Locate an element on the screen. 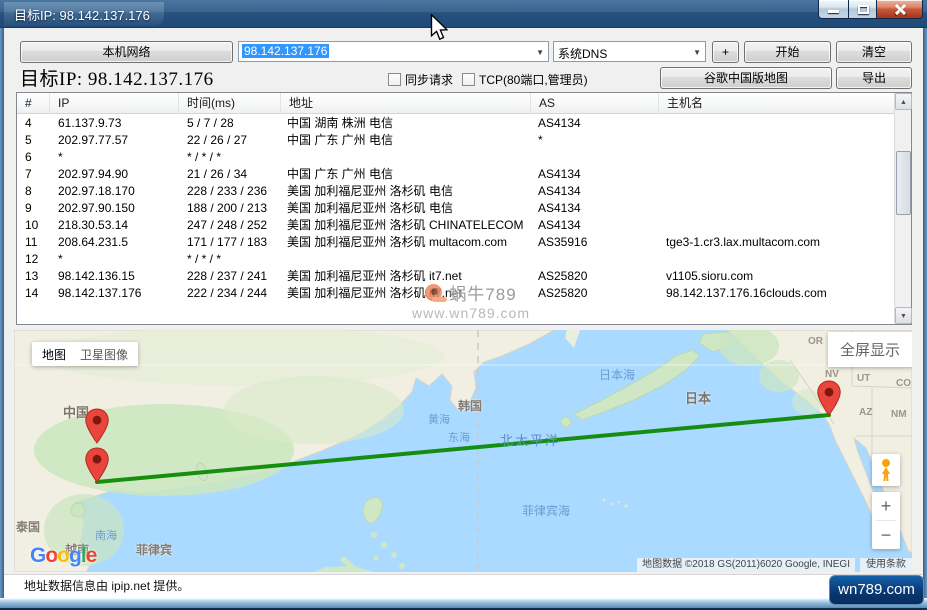  cell-ip: 98.142.136.15 is located at coordinates (96, 276).